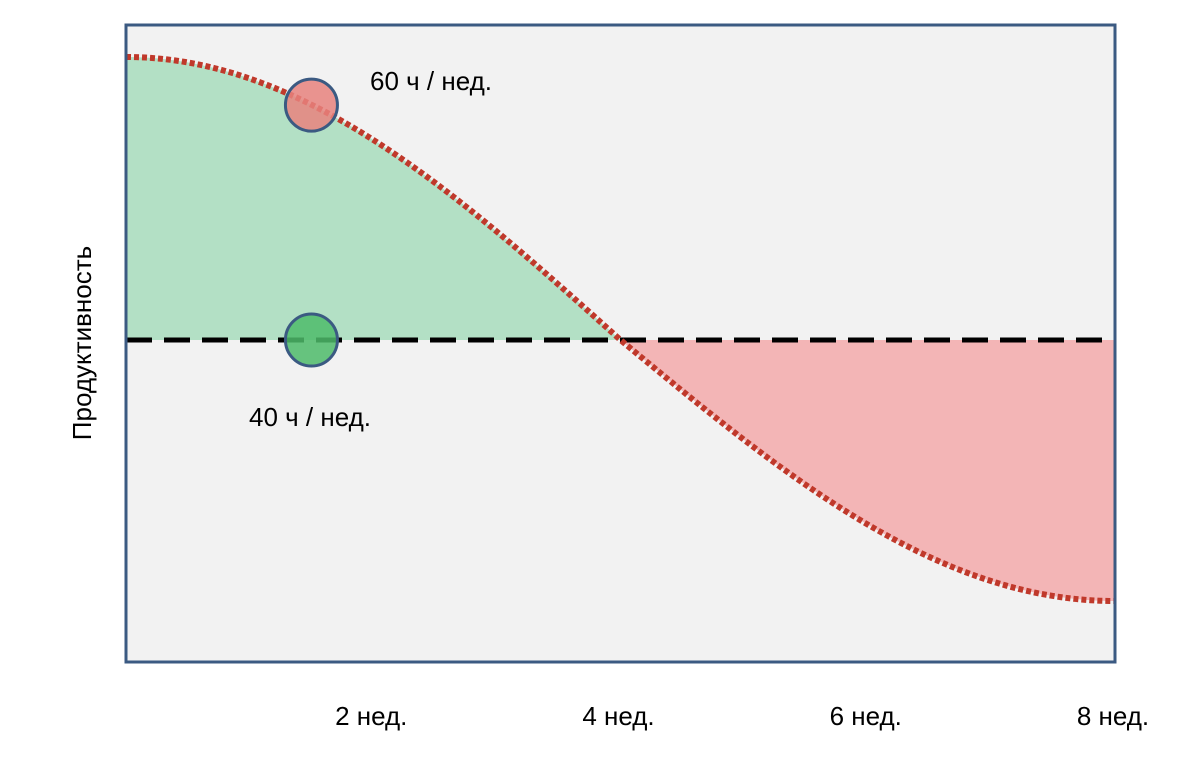 The image size is (1200, 765). I want to click on overtime-marker-label: 60 ч / нед., so click(431, 81).